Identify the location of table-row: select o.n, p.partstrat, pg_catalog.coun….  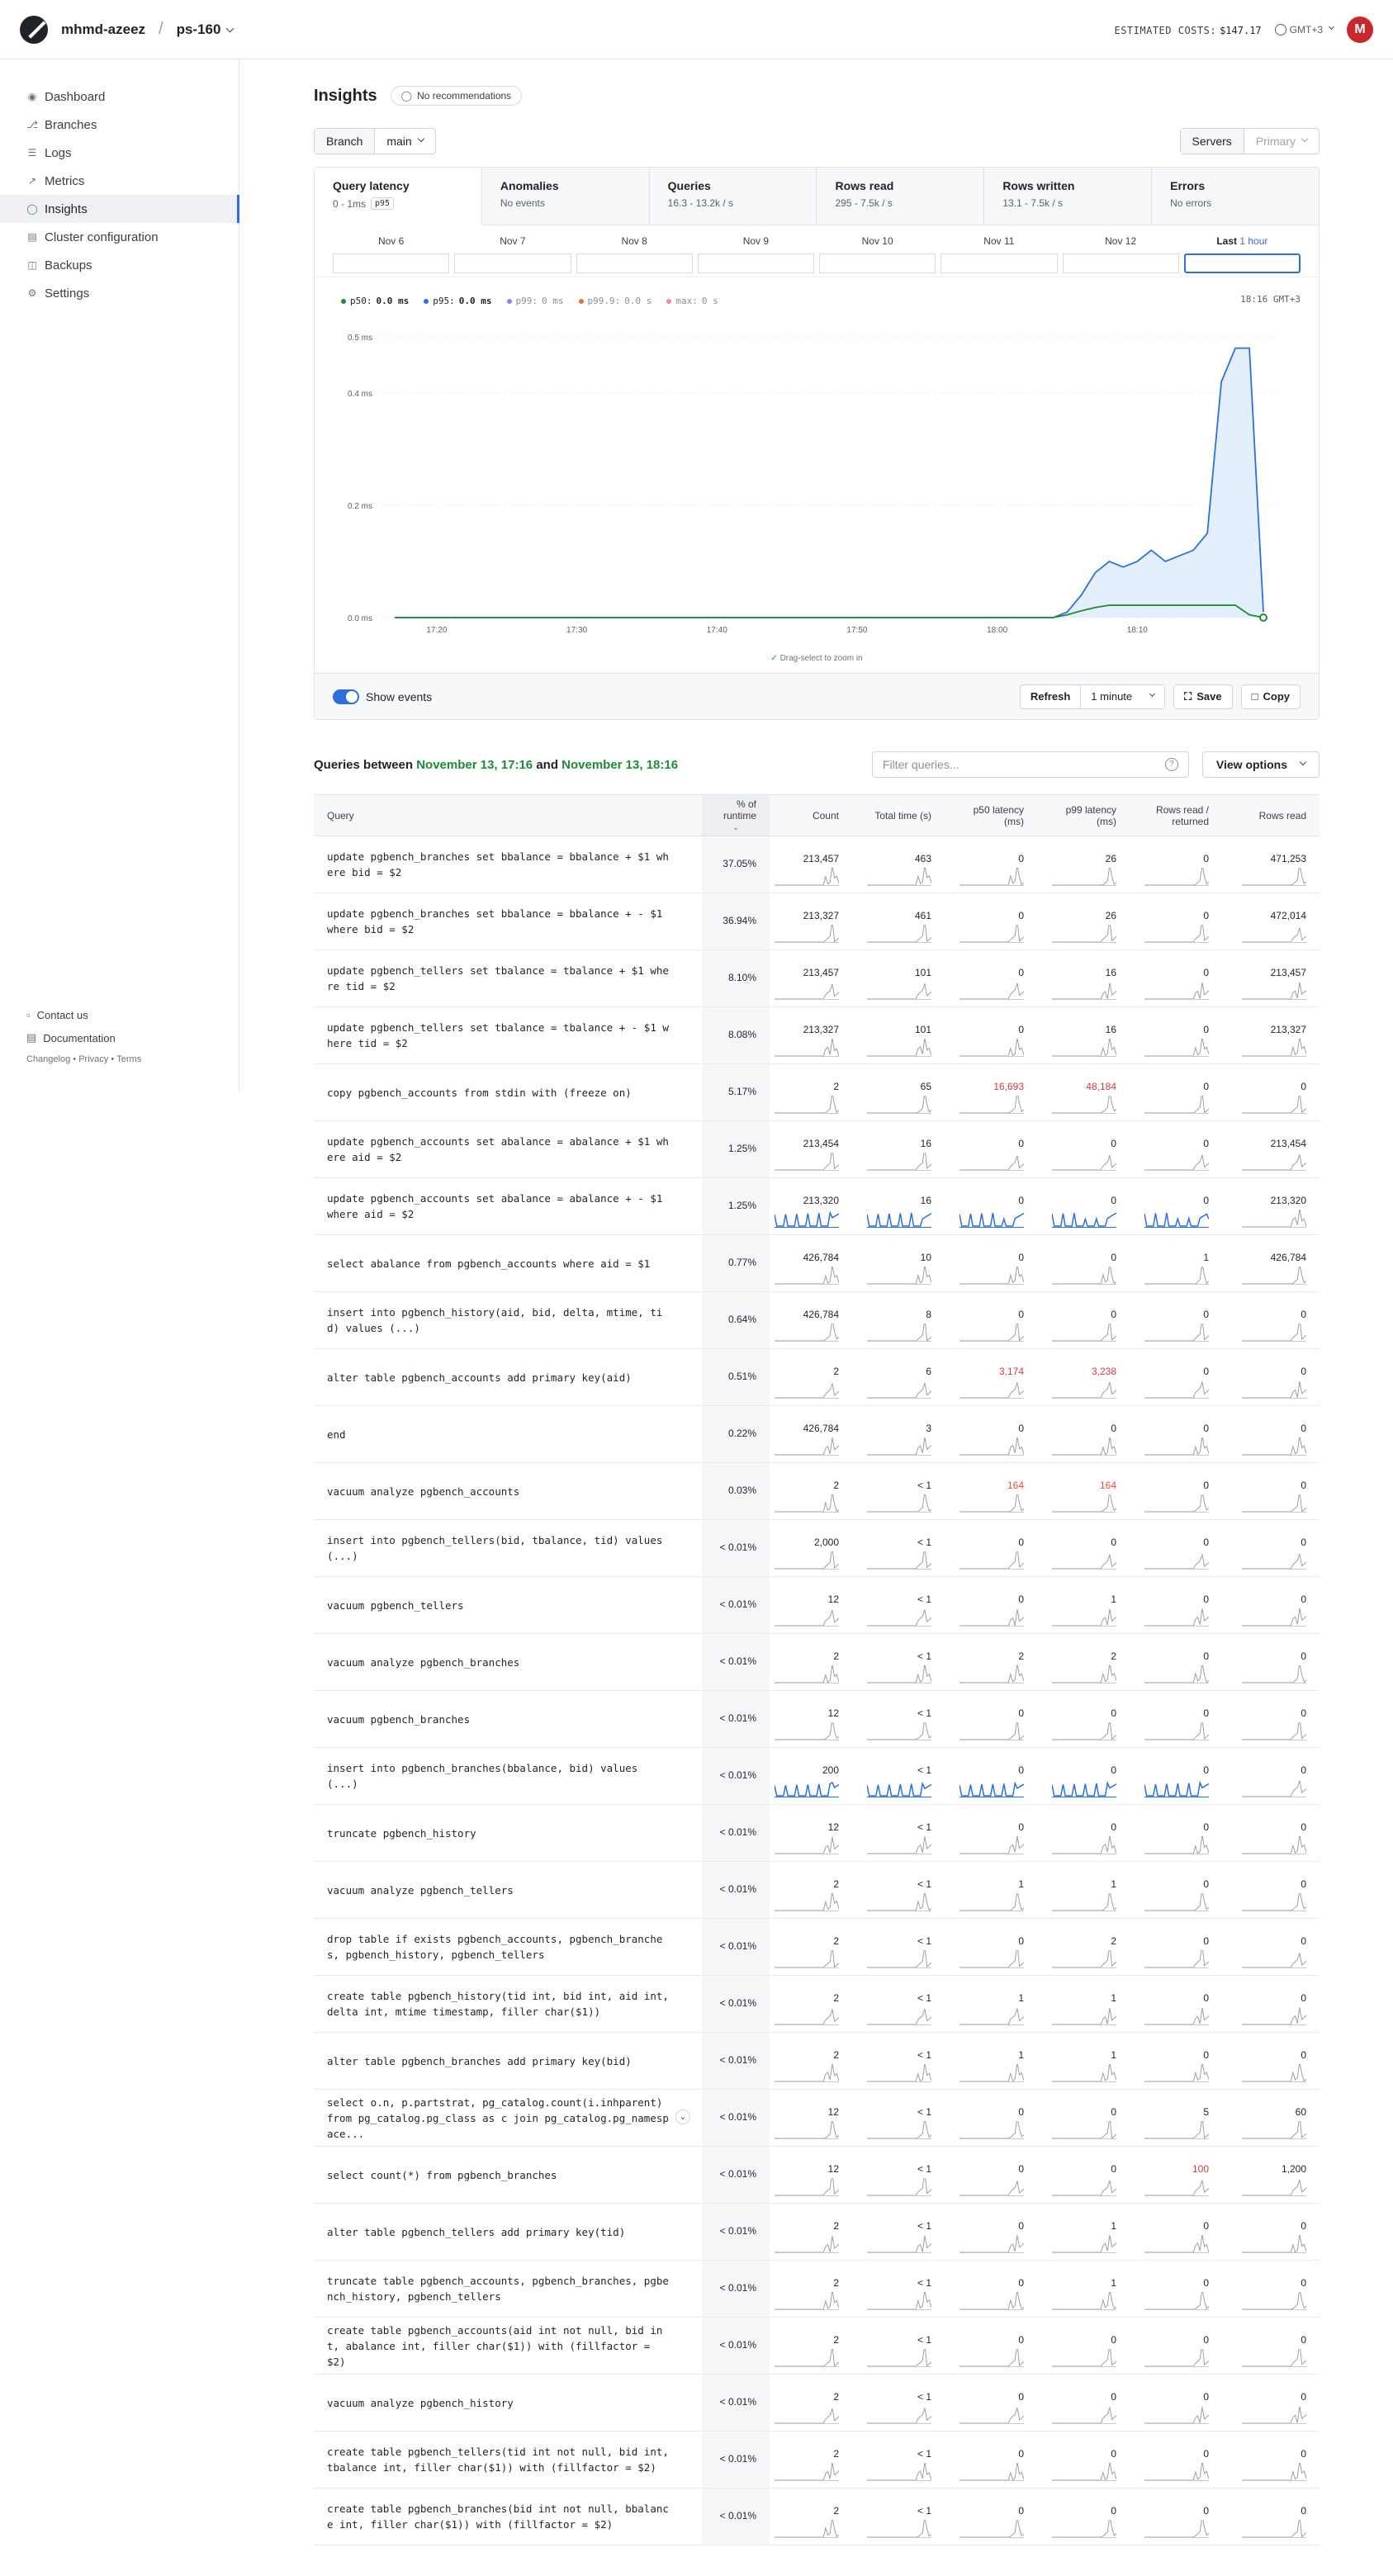
(817, 2118).